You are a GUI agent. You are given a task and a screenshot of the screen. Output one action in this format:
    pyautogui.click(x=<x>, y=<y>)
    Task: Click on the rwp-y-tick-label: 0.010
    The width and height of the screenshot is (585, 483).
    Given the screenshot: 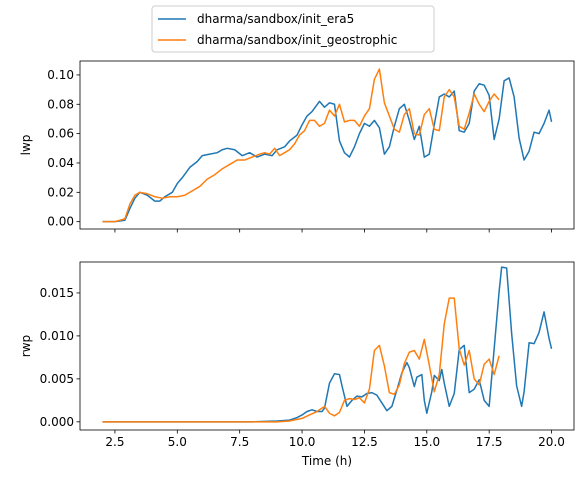 What is the action you would take?
    pyautogui.click(x=57, y=336)
    